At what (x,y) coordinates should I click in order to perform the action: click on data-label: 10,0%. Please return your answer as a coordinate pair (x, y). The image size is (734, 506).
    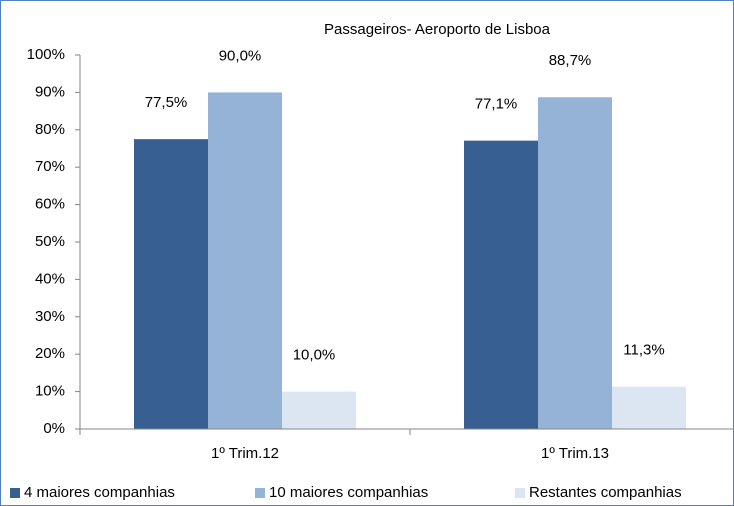
    Looking at the image, I should click on (314, 355).